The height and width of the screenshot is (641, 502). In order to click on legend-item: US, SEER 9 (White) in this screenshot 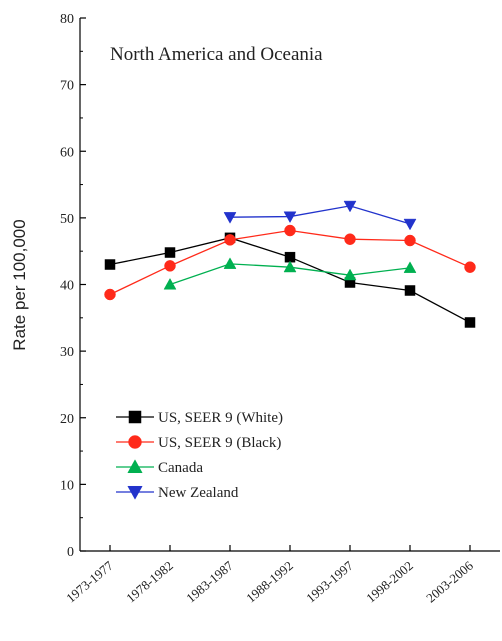, I will do `click(199, 418)`.